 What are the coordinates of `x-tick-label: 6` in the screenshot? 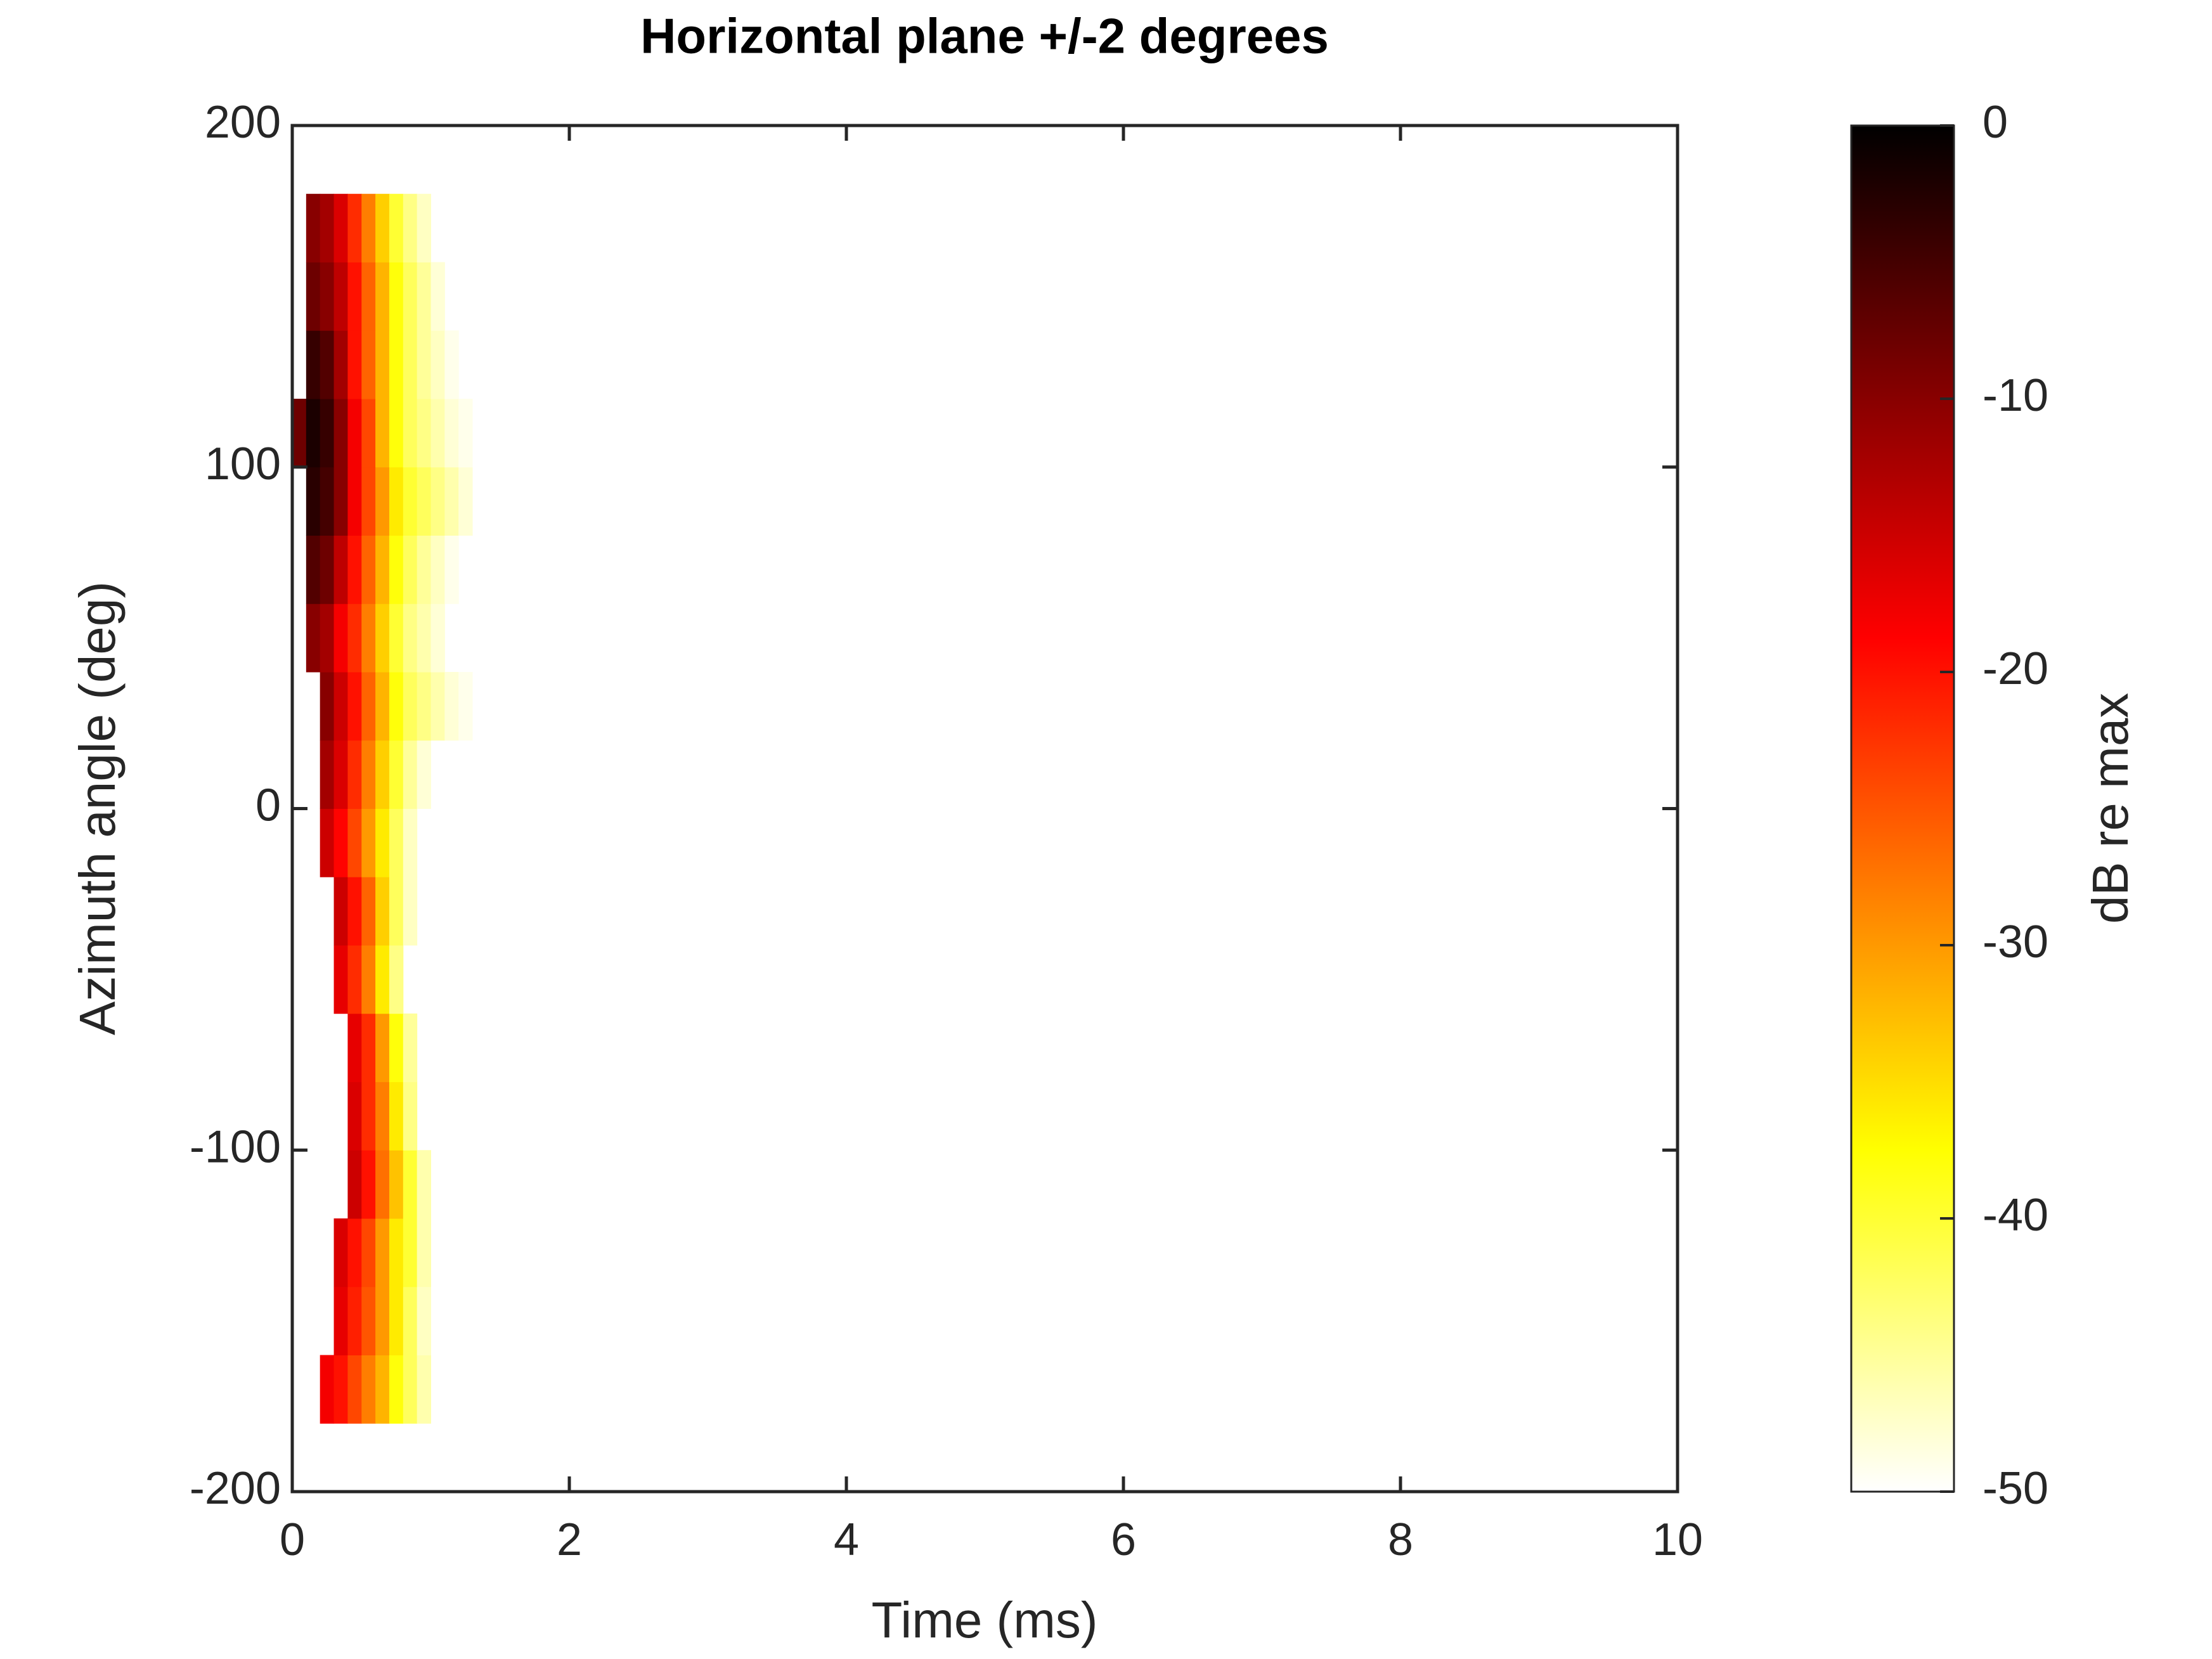 It's located at (1123, 1539).